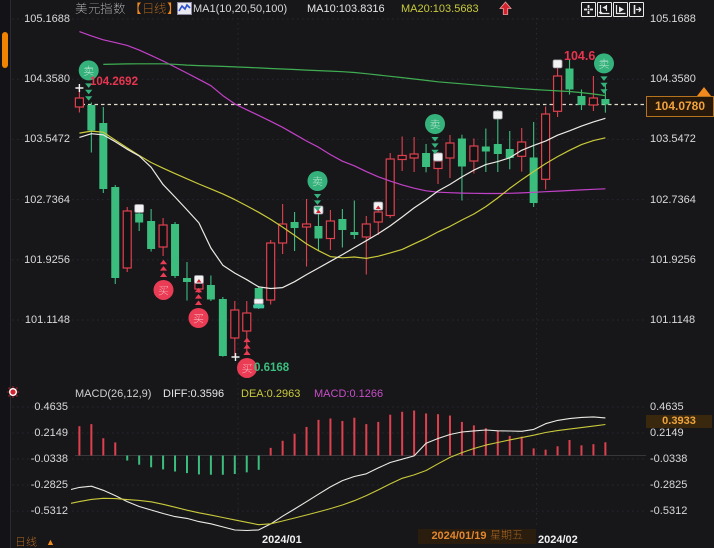 This screenshot has height=548, width=714. Describe the element at coordinates (604, 9) in the screenshot. I see `axis-marker-icon` at that location.